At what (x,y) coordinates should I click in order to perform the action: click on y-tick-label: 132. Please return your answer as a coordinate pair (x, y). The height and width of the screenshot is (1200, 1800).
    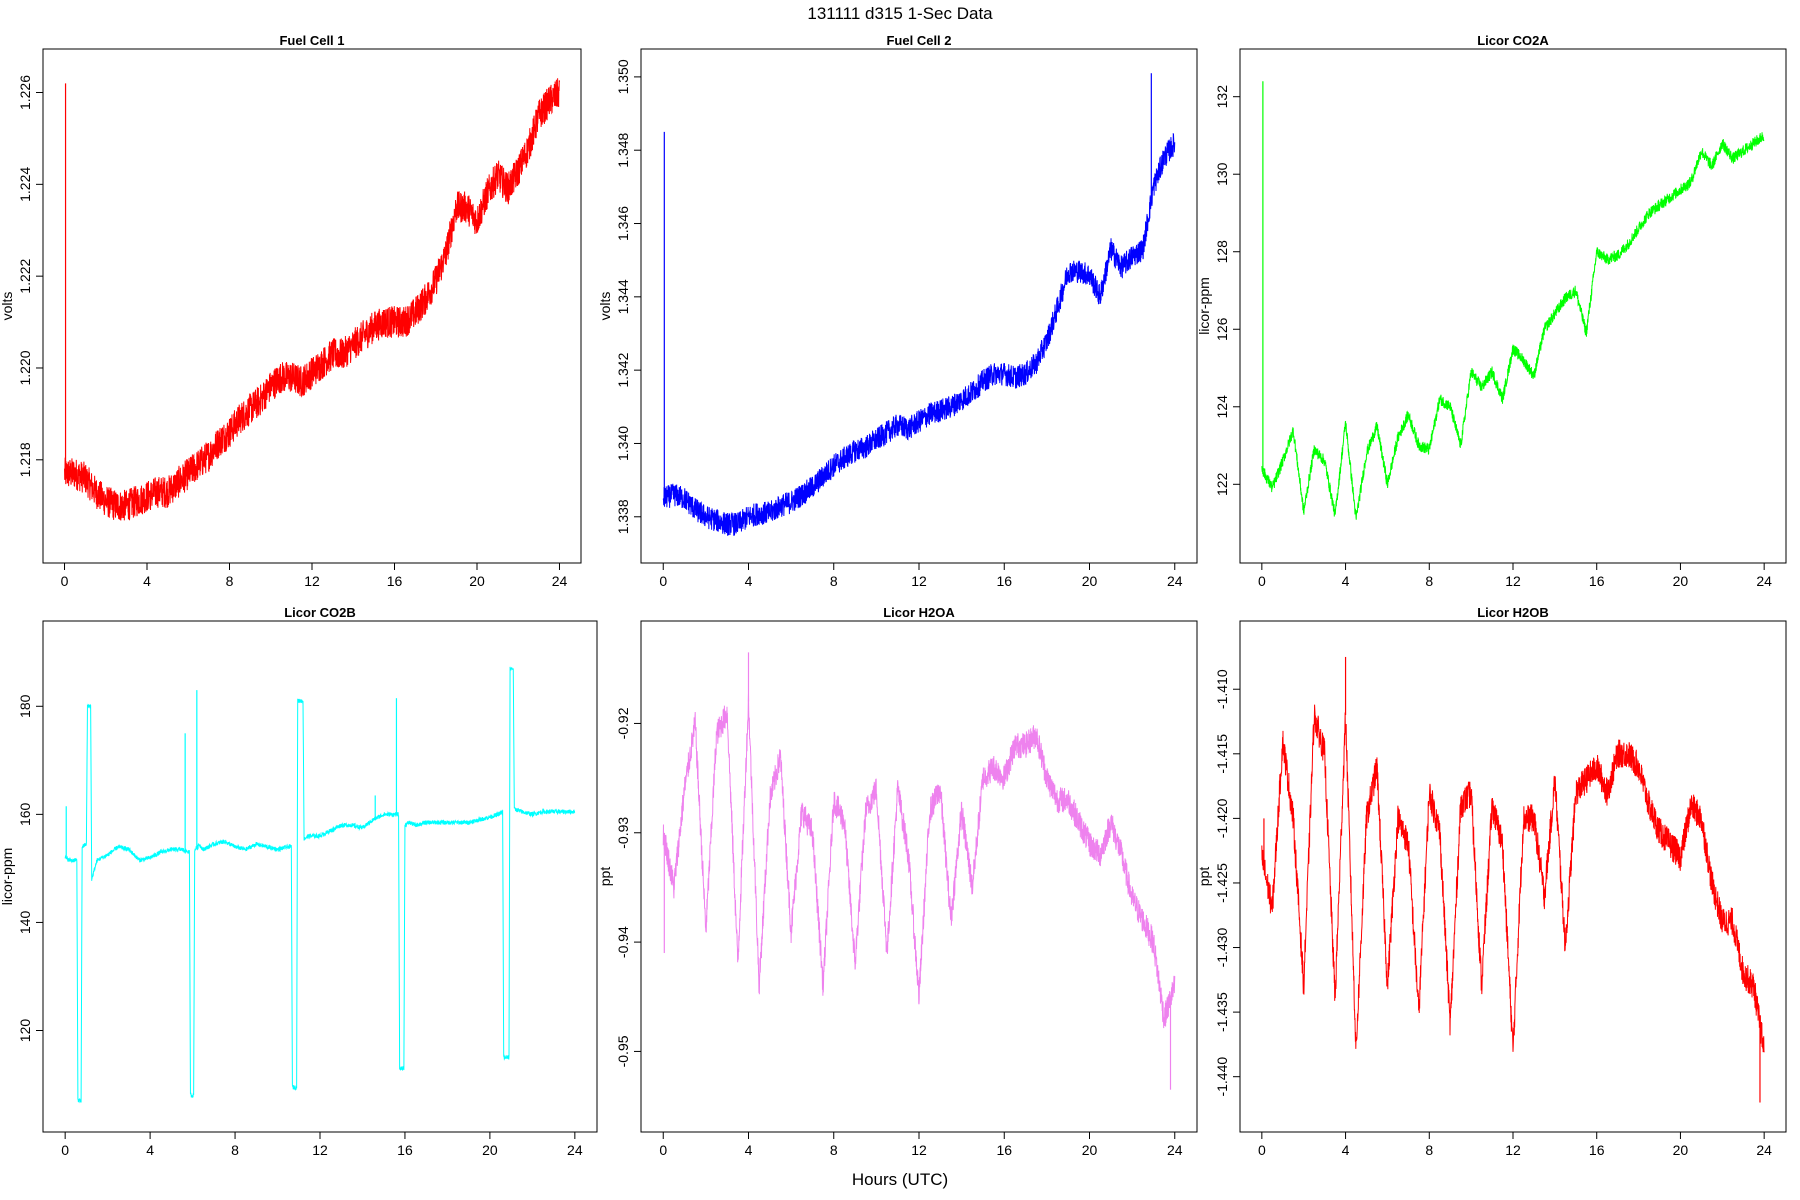
    Looking at the image, I should click on (1222, 97).